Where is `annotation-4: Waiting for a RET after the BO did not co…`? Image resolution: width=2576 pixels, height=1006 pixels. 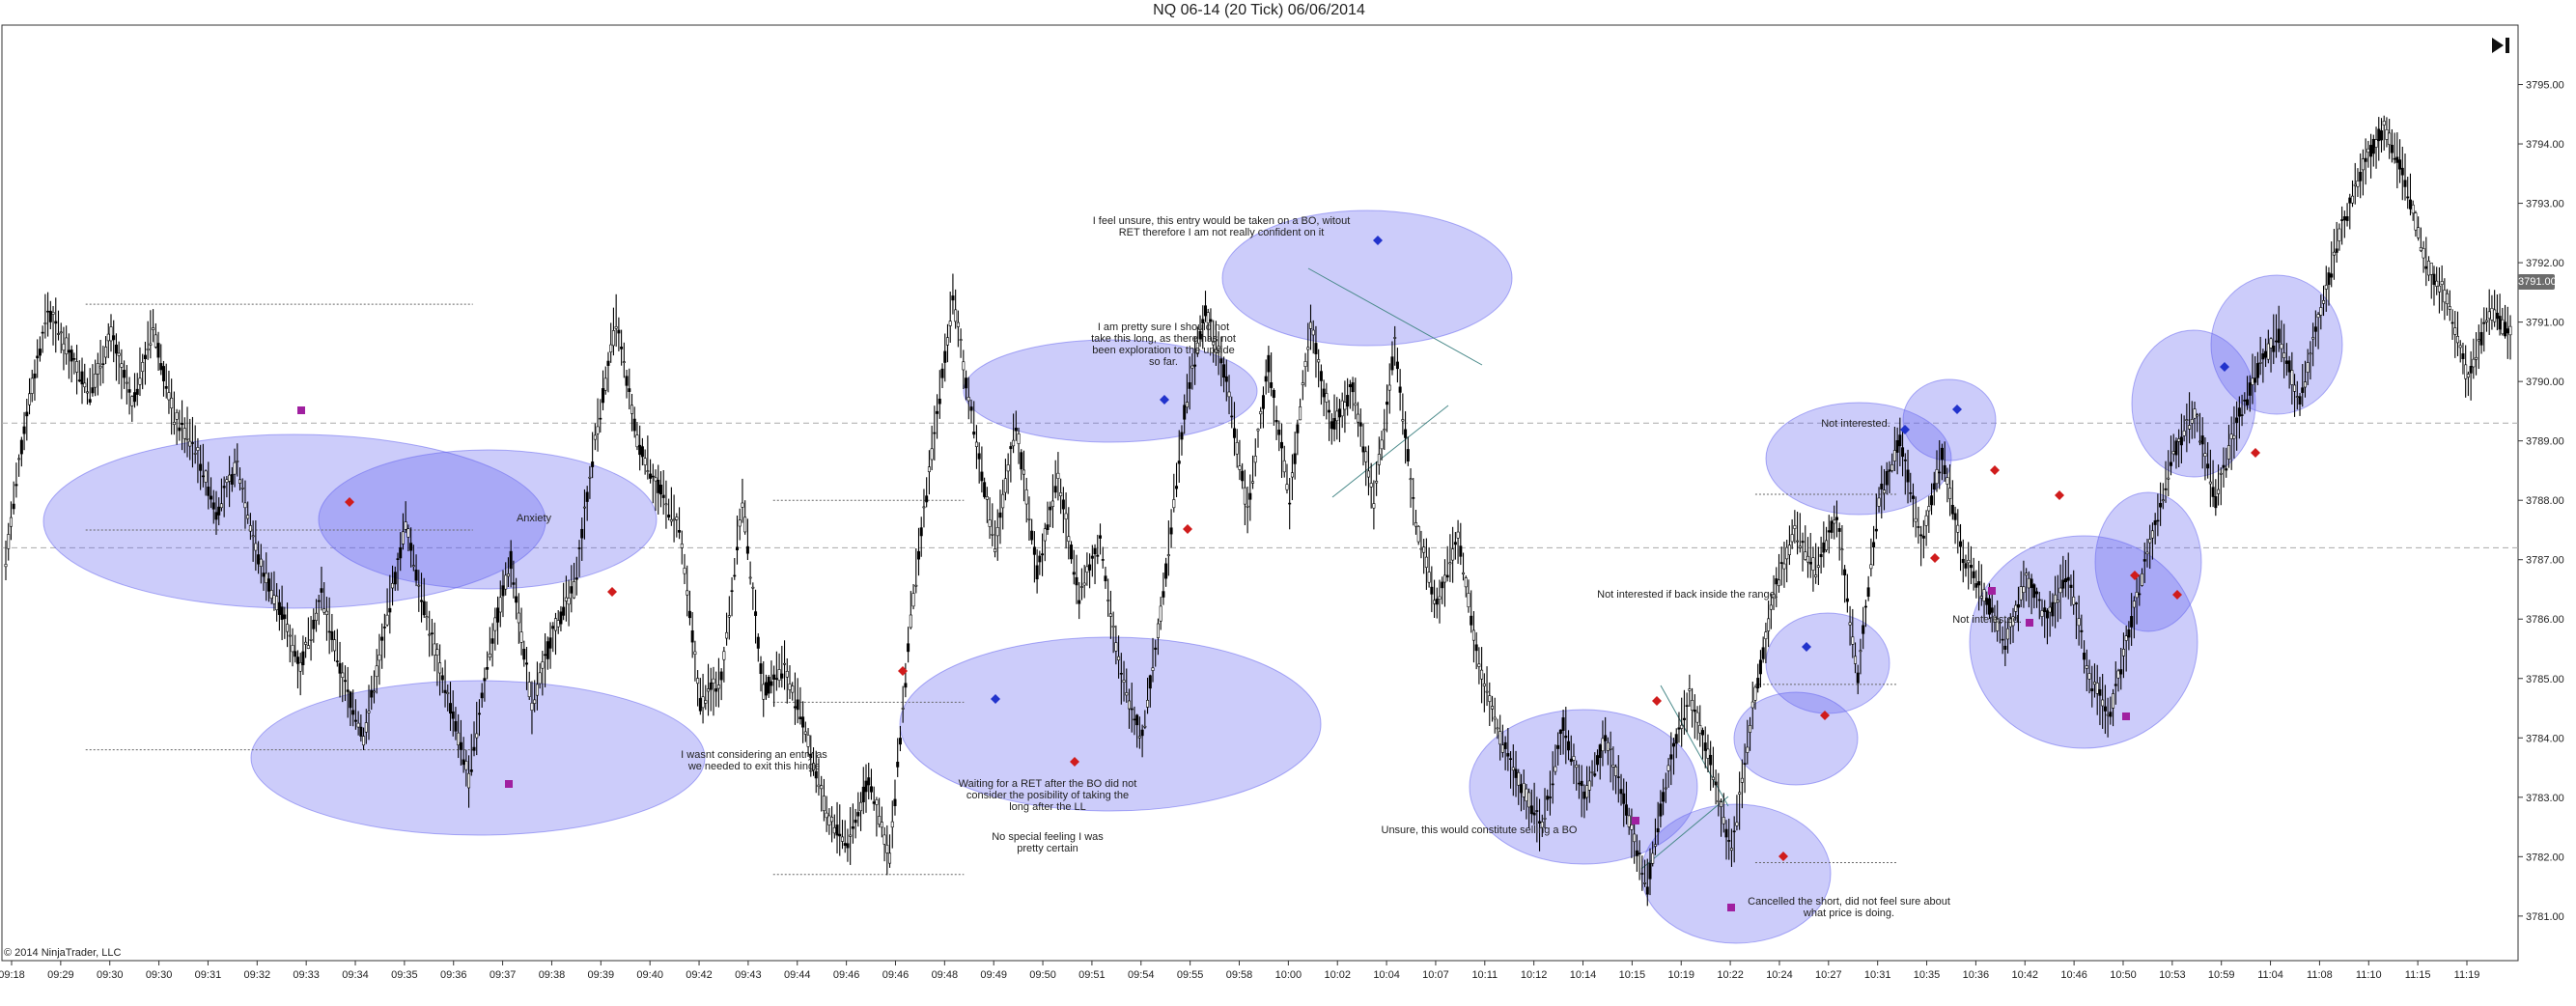
annotation-4: Waiting for a RET after the BO did not co… is located at coordinates (1048, 796).